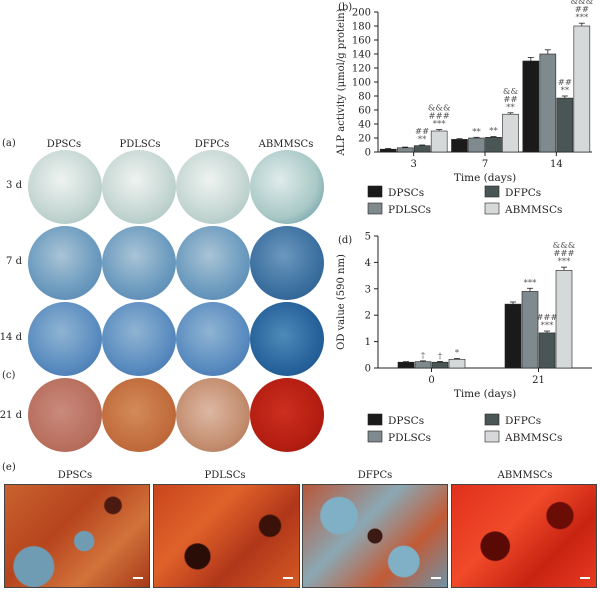 This screenshot has width=600, height=592. I want to click on dish-pdlscs-3d, so click(139, 187).